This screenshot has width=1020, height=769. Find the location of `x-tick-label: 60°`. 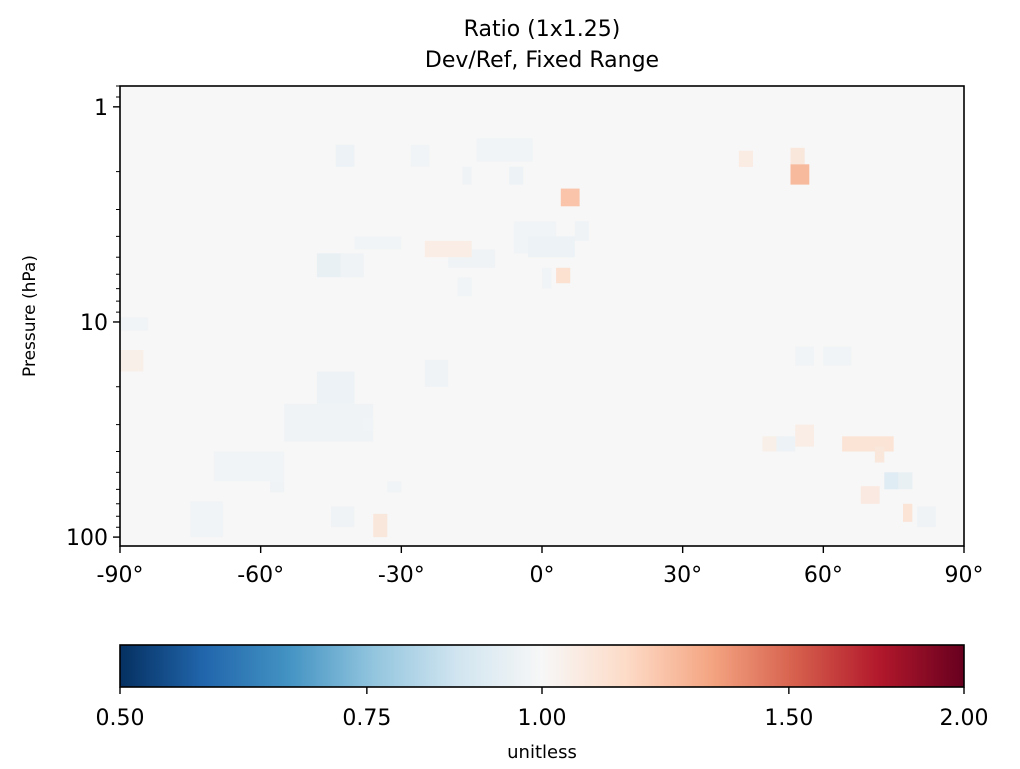

x-tick-label: 60° is located at coordinates (823, 575).